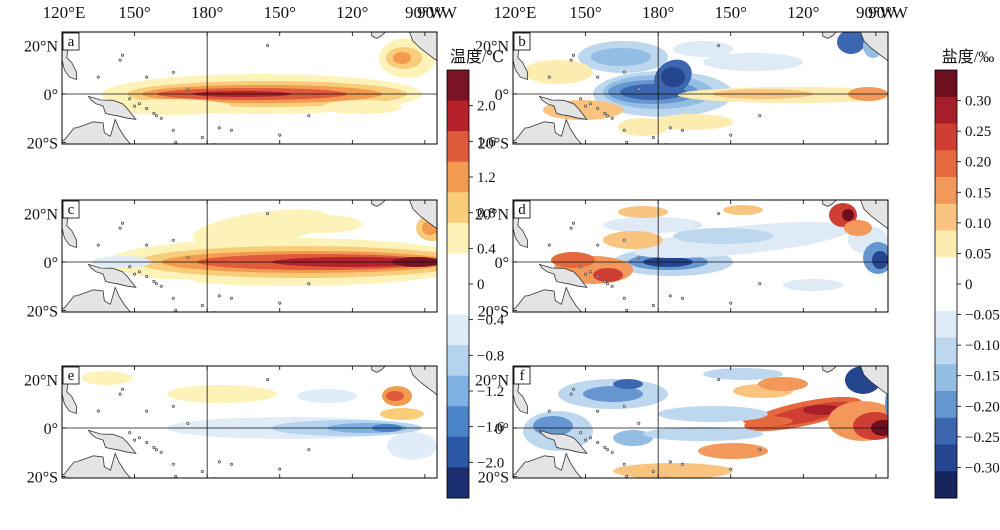 Image resolution: width=1000 pixels, height=530 pixels. I want to click on colorbar-tick-label: 0.15, so click(978, 193).